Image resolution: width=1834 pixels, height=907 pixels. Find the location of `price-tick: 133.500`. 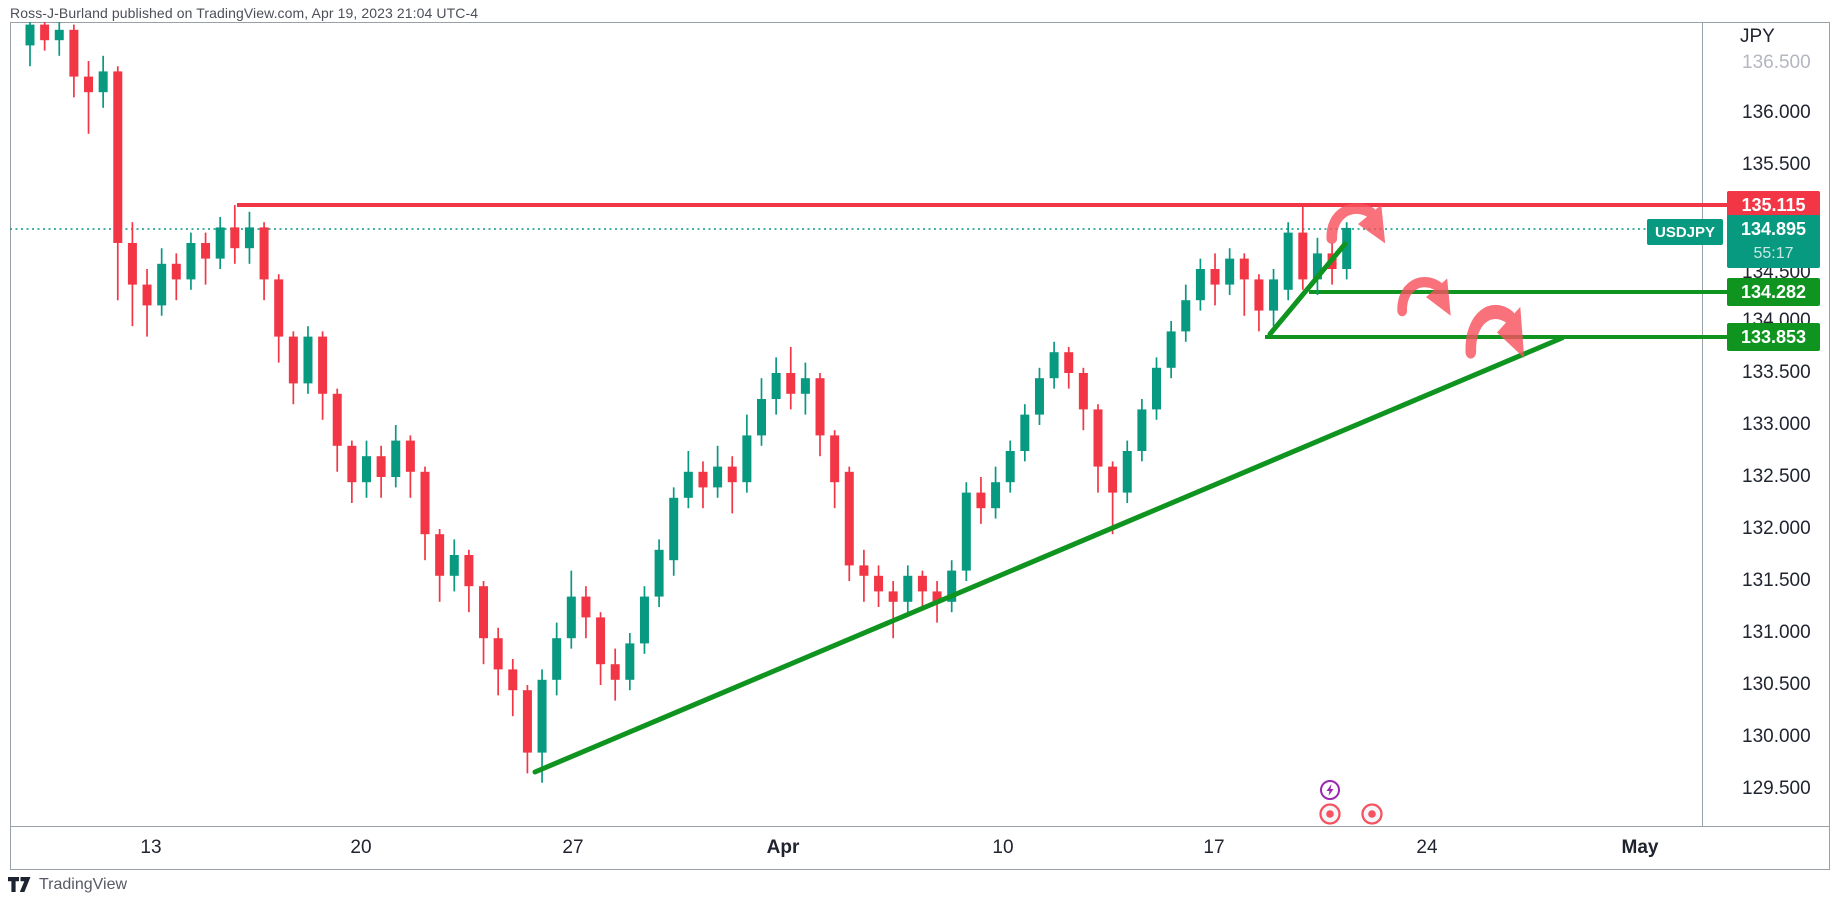

price-tick: 133.500 is located at coordinates (1776, 372).